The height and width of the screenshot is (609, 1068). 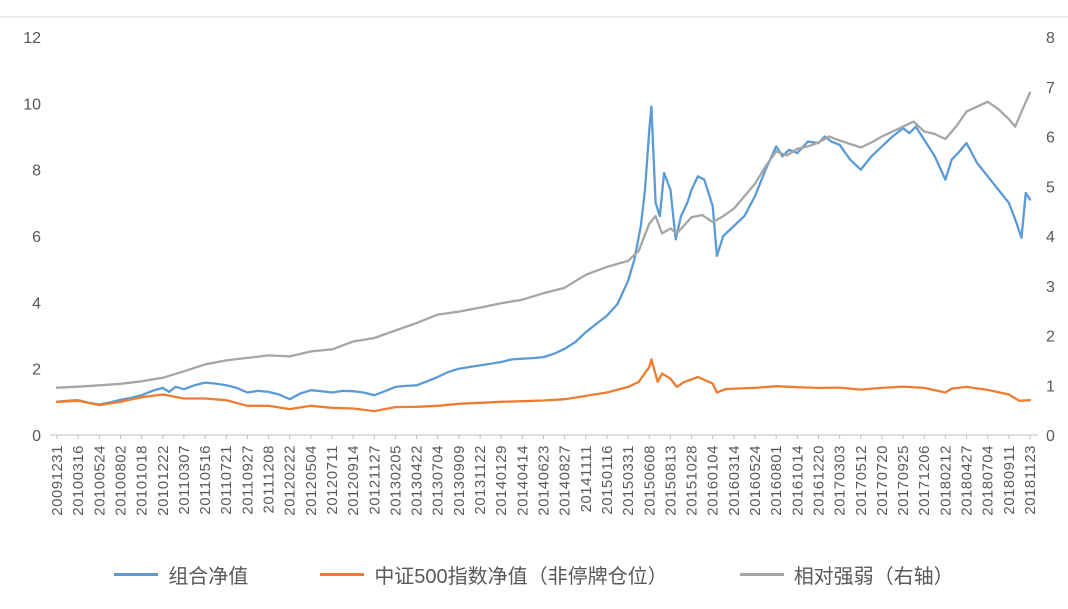 I want to click on x-axis-tick-label: 20170512, so click(x=861, y=480).